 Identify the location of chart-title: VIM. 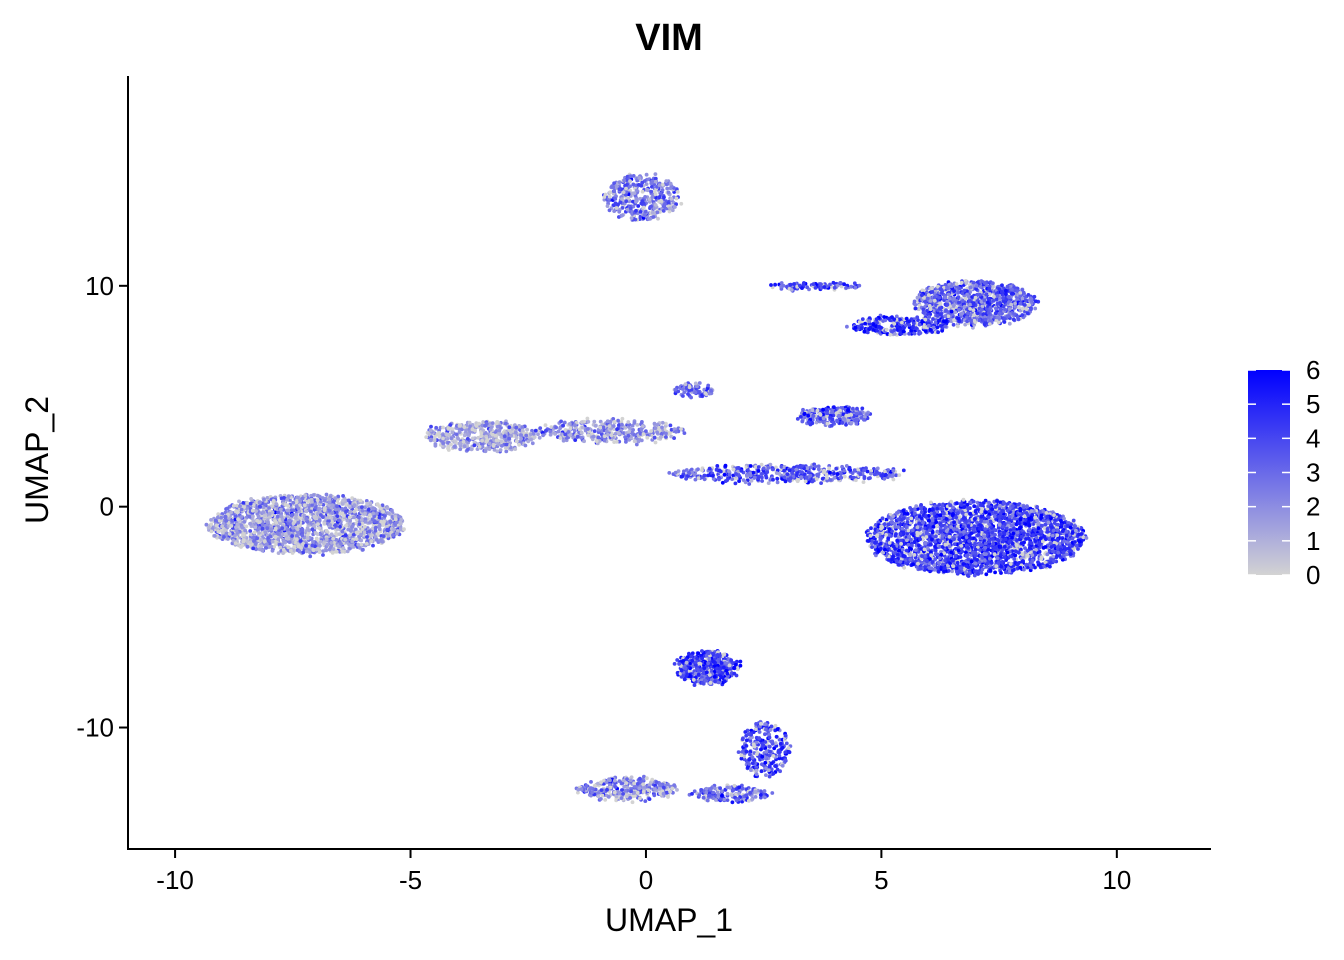
(669, 38).